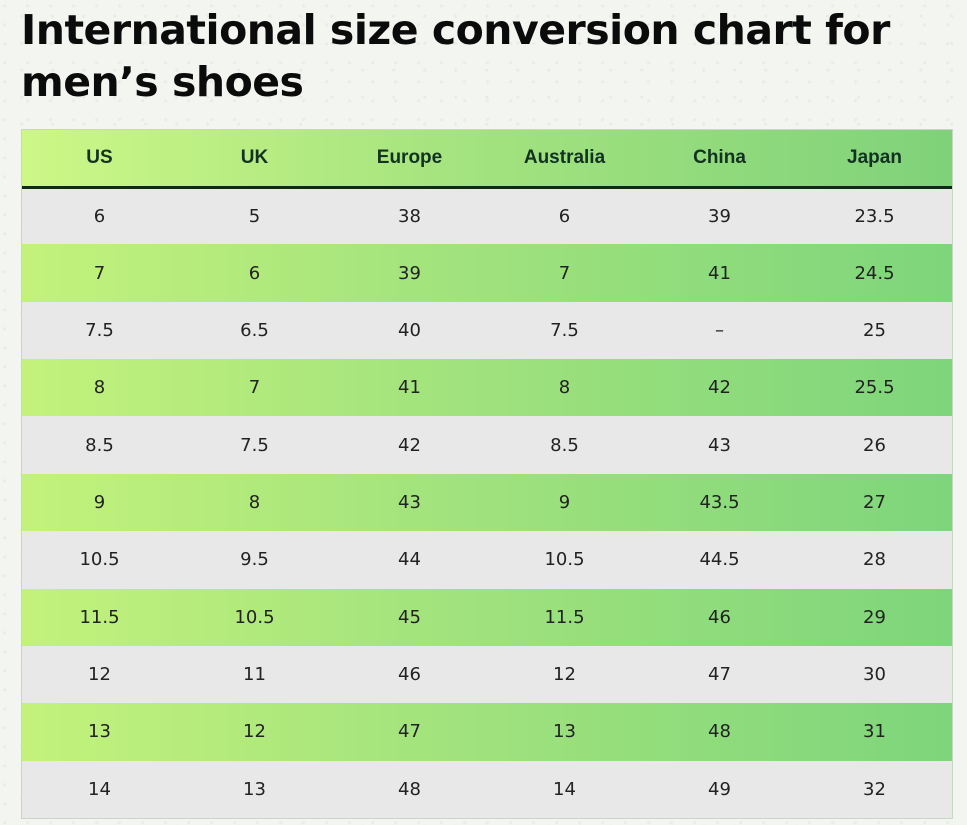 The width and height of the screenshot is (967, 825). I want to click on cell-uk: 12, so click(254, 732).